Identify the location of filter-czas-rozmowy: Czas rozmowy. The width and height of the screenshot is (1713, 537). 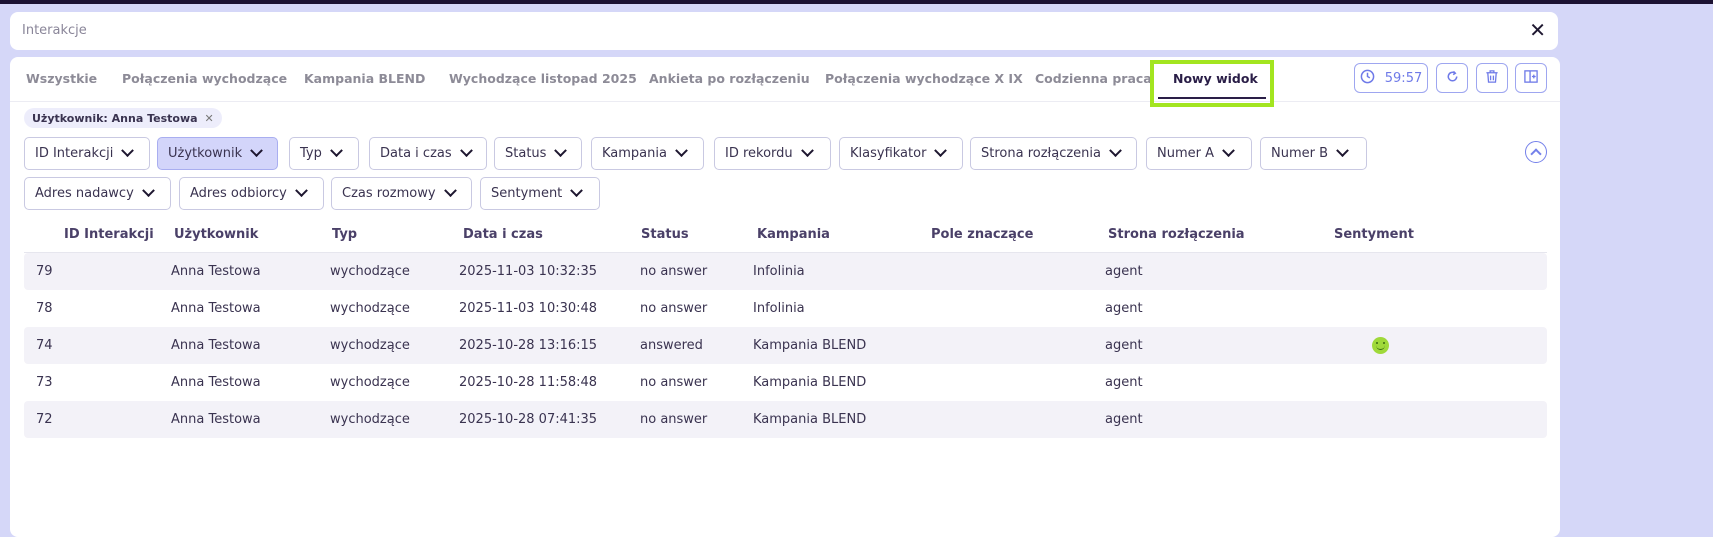
(401, 193).